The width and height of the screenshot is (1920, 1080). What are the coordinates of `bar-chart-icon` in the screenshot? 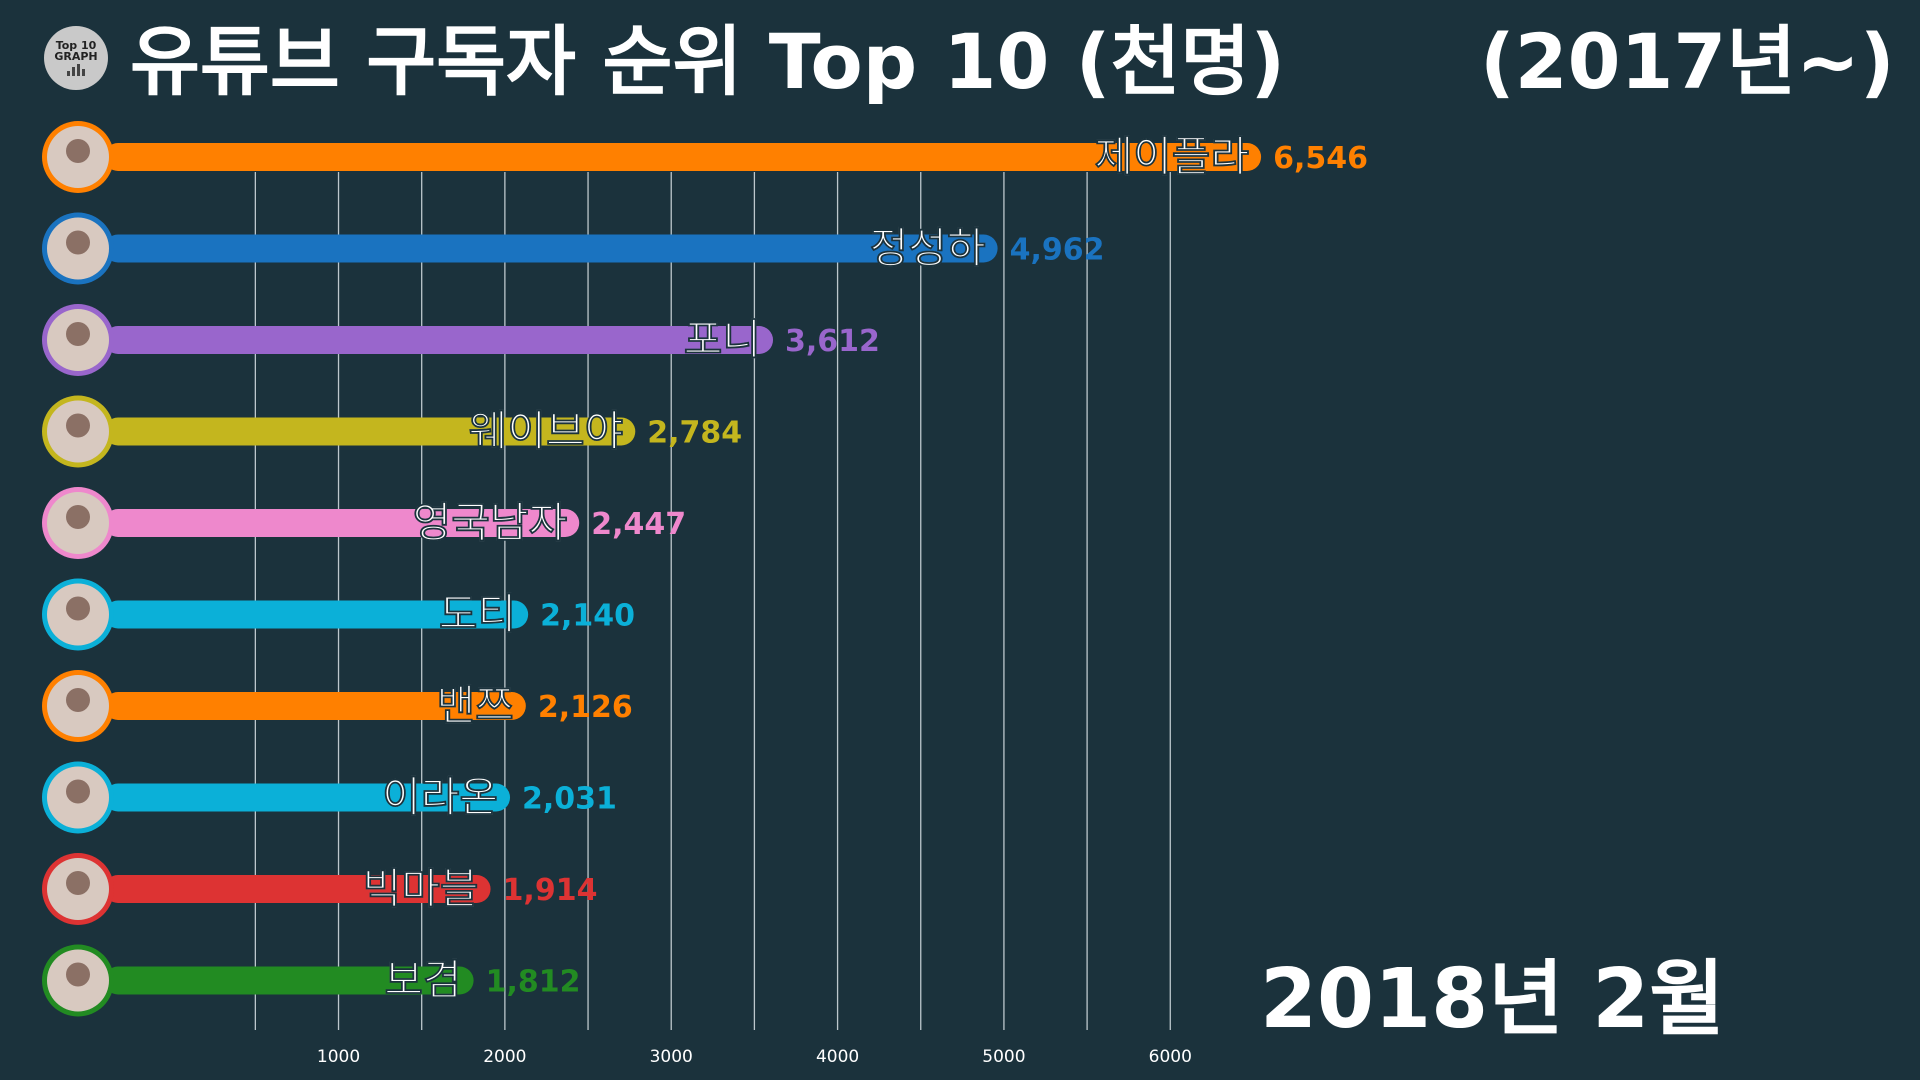 It's located at (76, 70).